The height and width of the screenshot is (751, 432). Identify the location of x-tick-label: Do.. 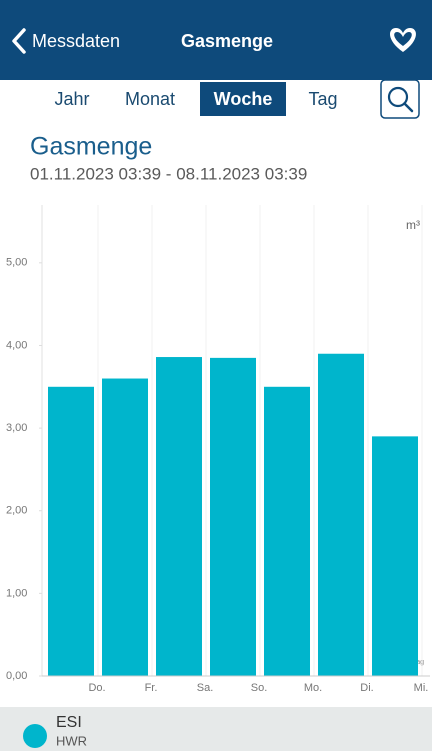
(96, 688).